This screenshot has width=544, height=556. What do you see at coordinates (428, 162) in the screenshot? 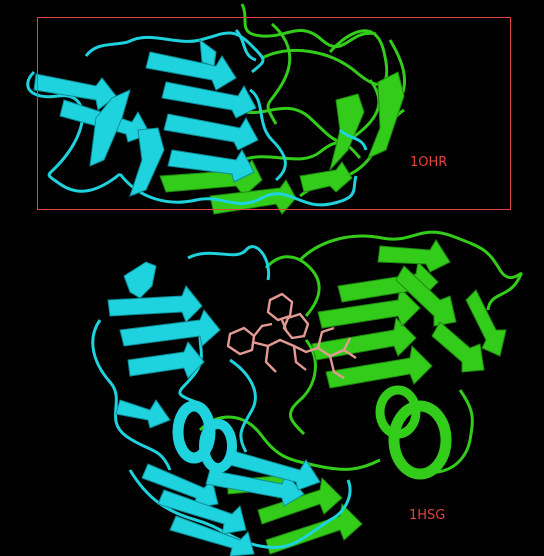
I see `label-1ohr: 1OHR` at bounding box center [428, 162].